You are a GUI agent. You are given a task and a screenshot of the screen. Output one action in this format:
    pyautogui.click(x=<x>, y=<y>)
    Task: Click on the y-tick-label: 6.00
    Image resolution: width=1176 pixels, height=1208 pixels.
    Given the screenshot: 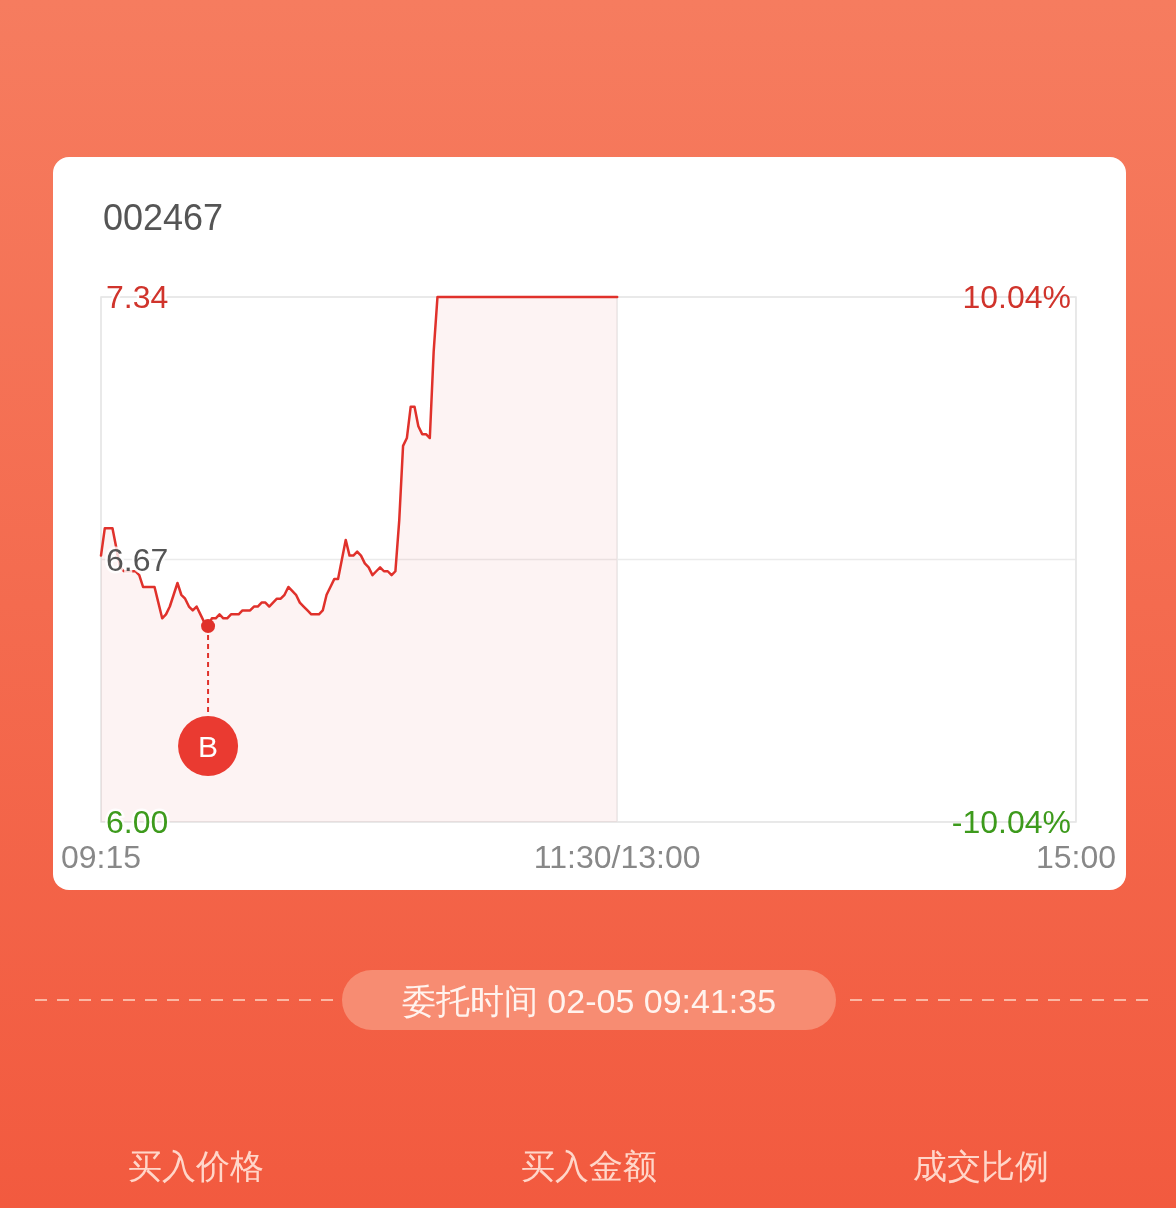 What is the action you would take?
    pyautogui.click(x=137, y=822)
    